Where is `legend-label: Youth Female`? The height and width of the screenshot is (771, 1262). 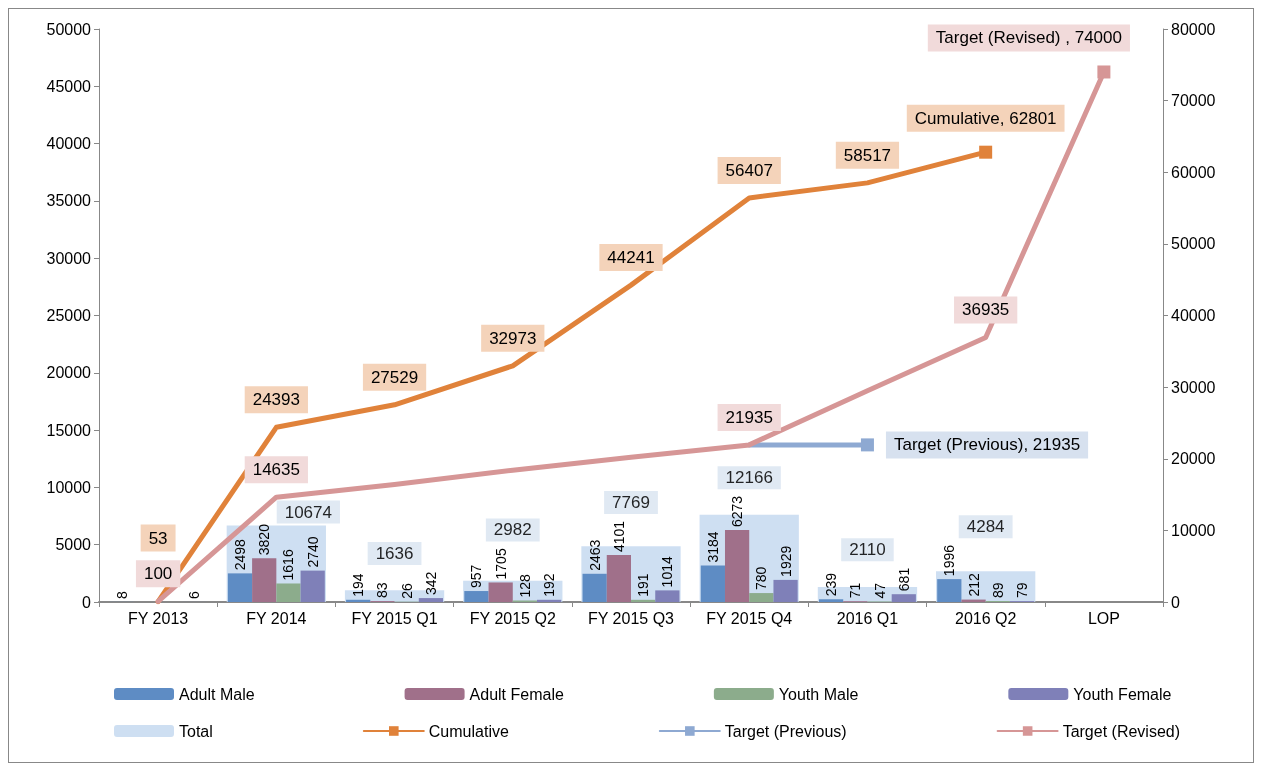 legend-label: Youth Female is located at coordinates (1122, 694).